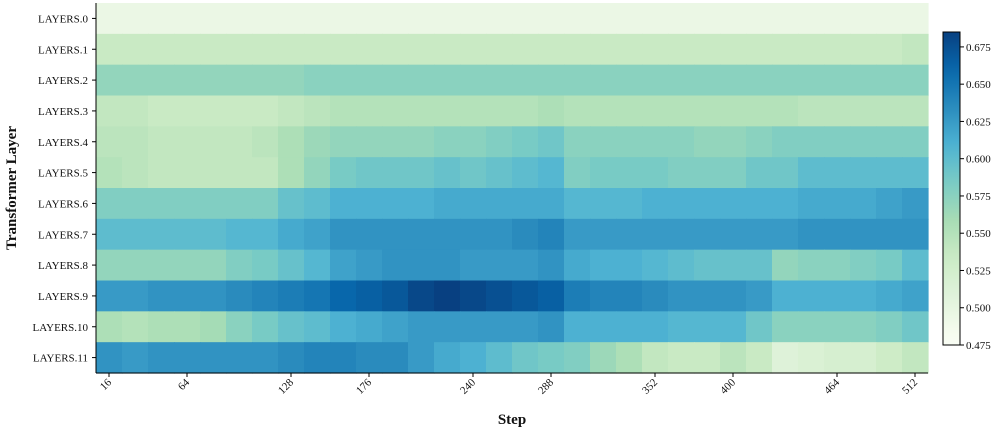 Image resolution: width=997 pixels, height=431 pixels. Describe the element at coordinates (63, 204) in the screenshot. I see `y-tick-label: LAYERS.6` at that location.